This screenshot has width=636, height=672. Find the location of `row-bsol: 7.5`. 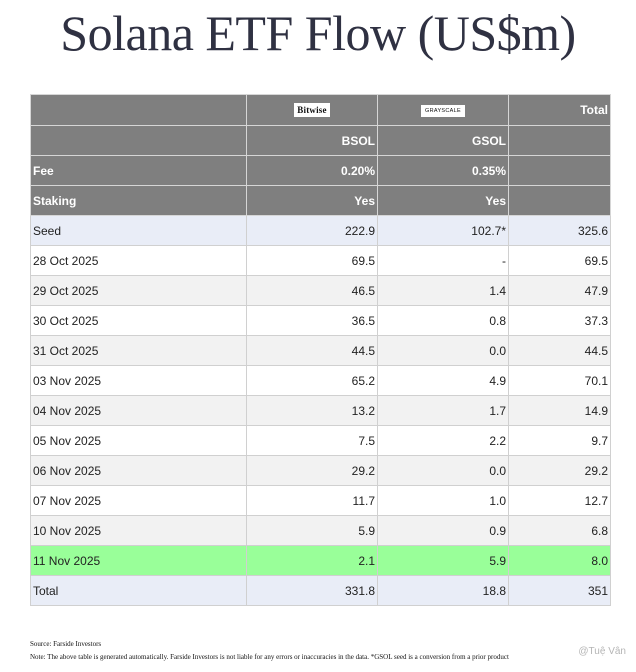

row-bsol: 7.5 is located at coordinates (312, 440).